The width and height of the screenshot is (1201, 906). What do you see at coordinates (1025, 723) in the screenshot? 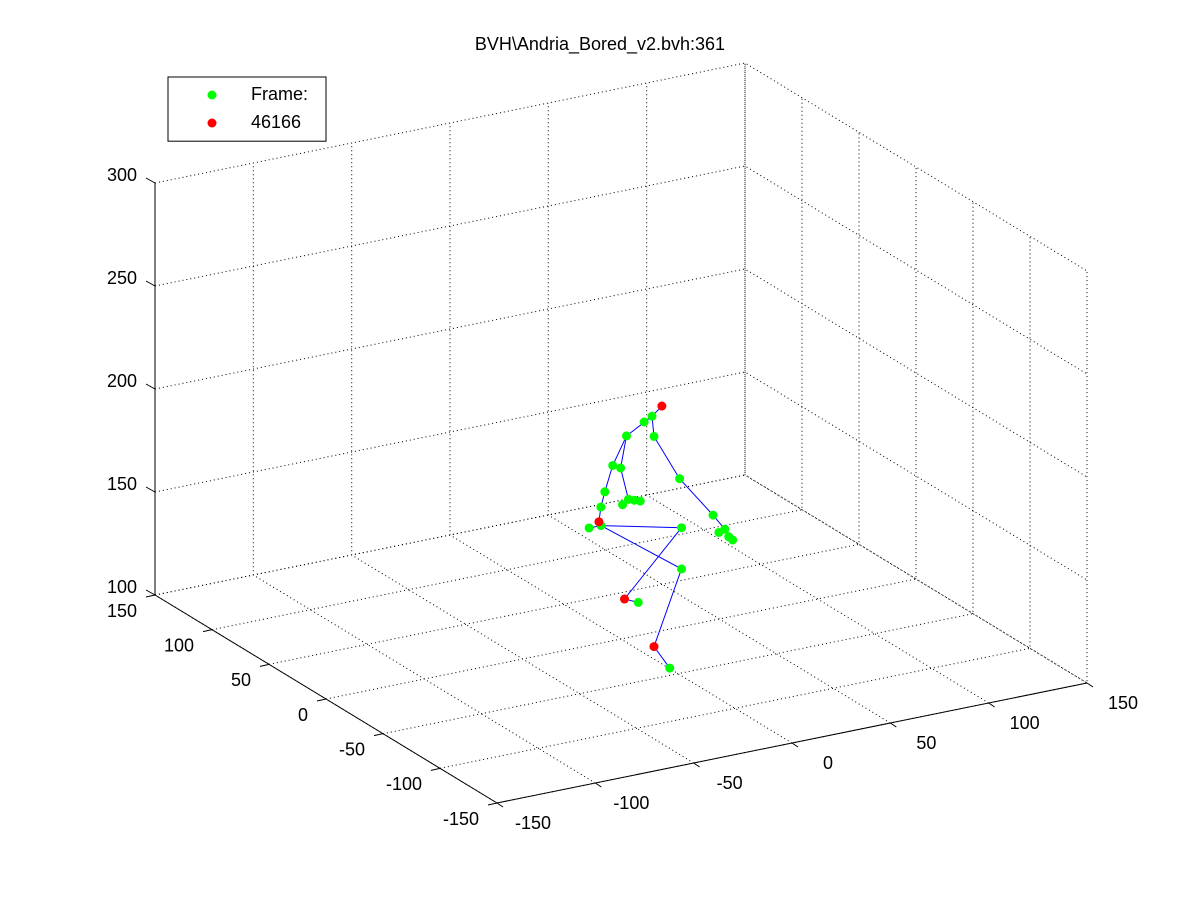
I see `x-tick-label: 100` at bounding box center [1025, 723].